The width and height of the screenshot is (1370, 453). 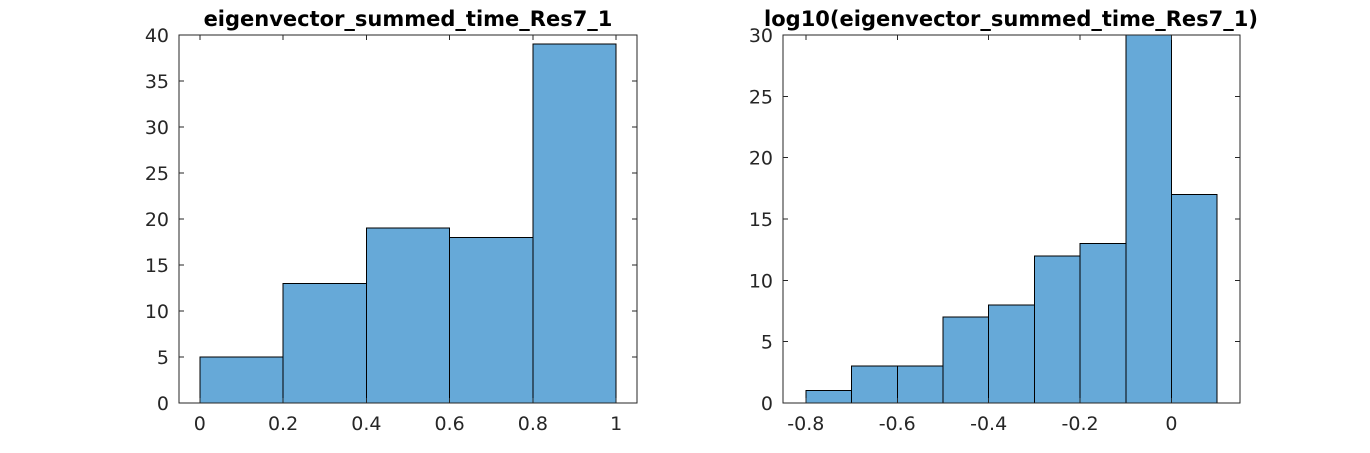 What do you see at coordinates (533, 424) in the screenshot?
I see `x-tick-label: 0.8` at bounding box center [533, 424].